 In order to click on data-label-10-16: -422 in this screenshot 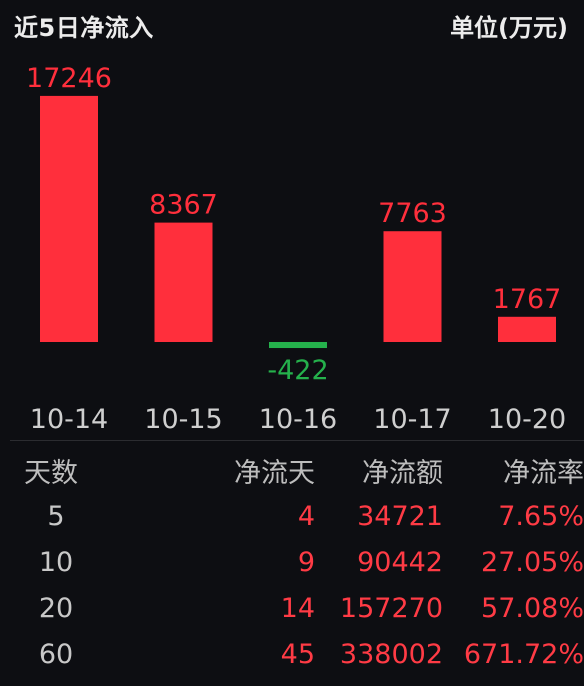, I will do `click(297, 370)`.